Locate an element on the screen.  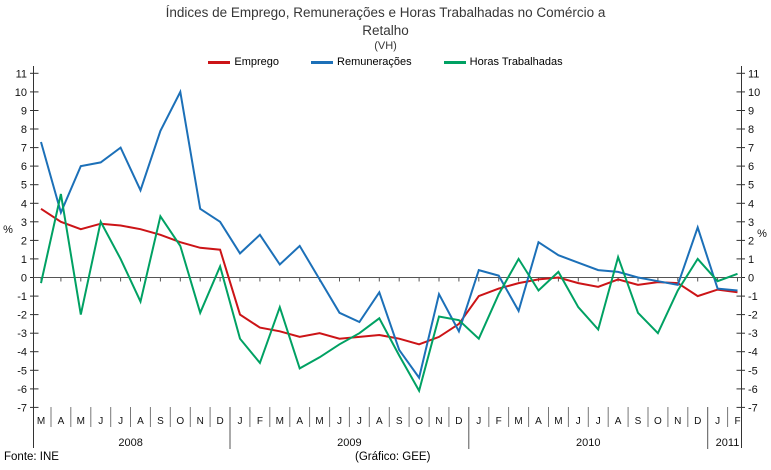
chart-subtitle: (VH) is located at coordinates (385, 46).